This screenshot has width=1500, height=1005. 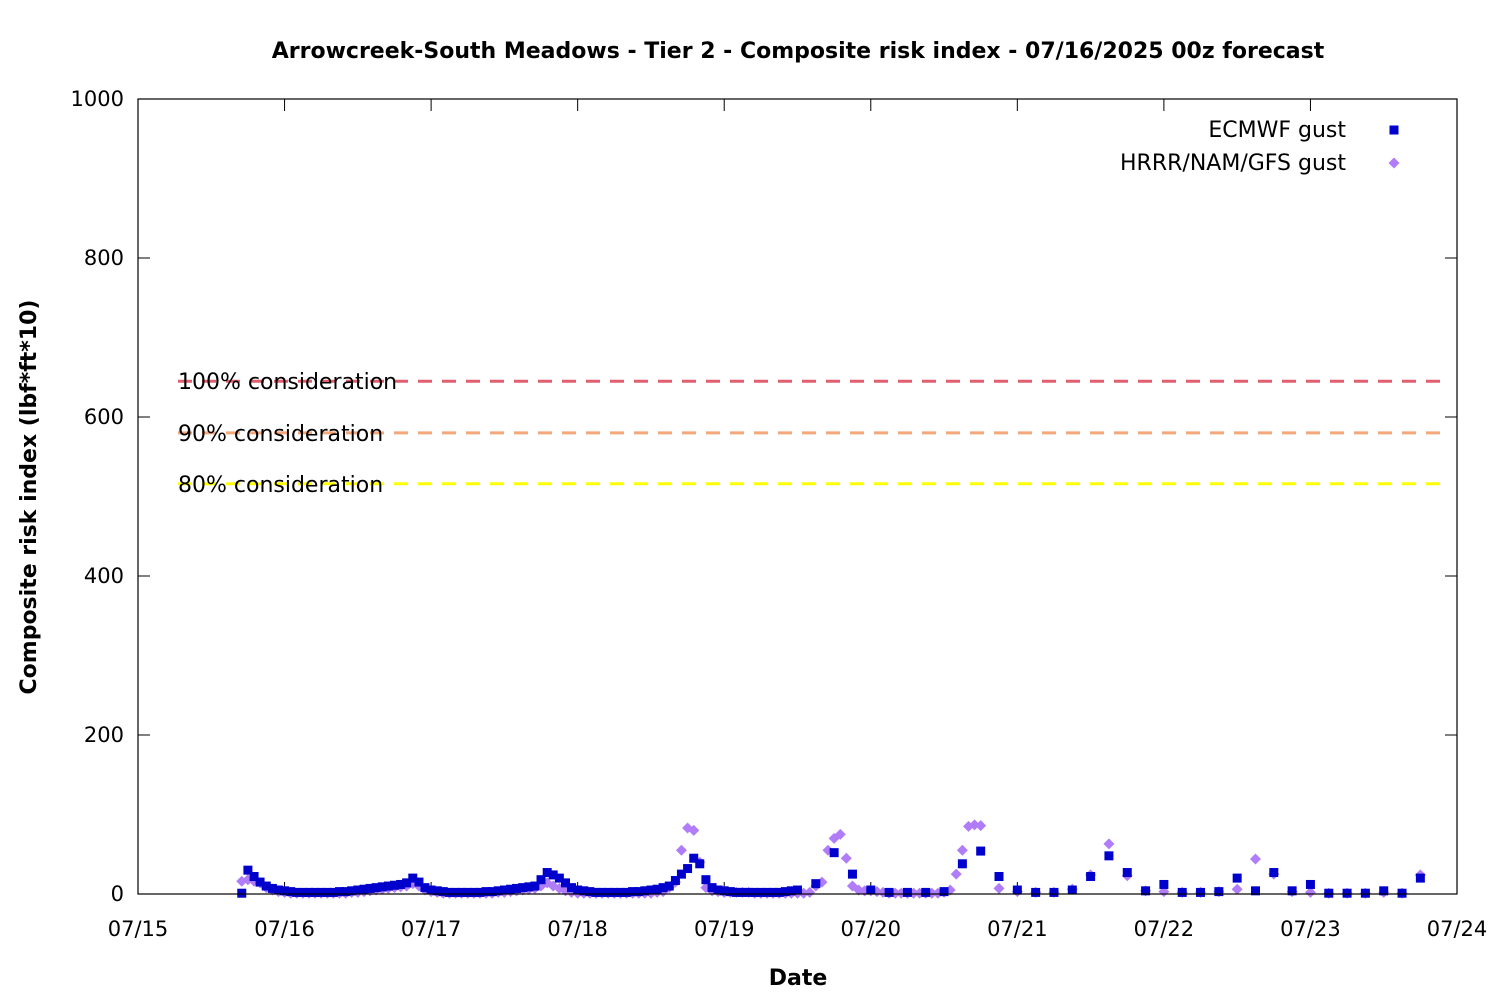 I want to click on y-tick-label: 1000, so click(x=97, y=99).